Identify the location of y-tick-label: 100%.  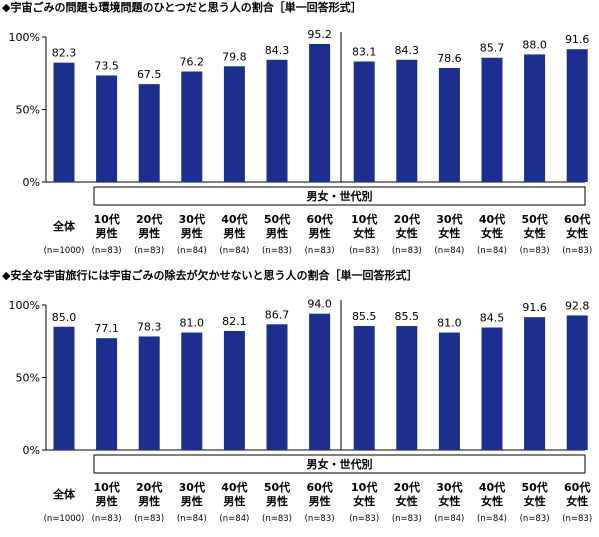
(24, 305).